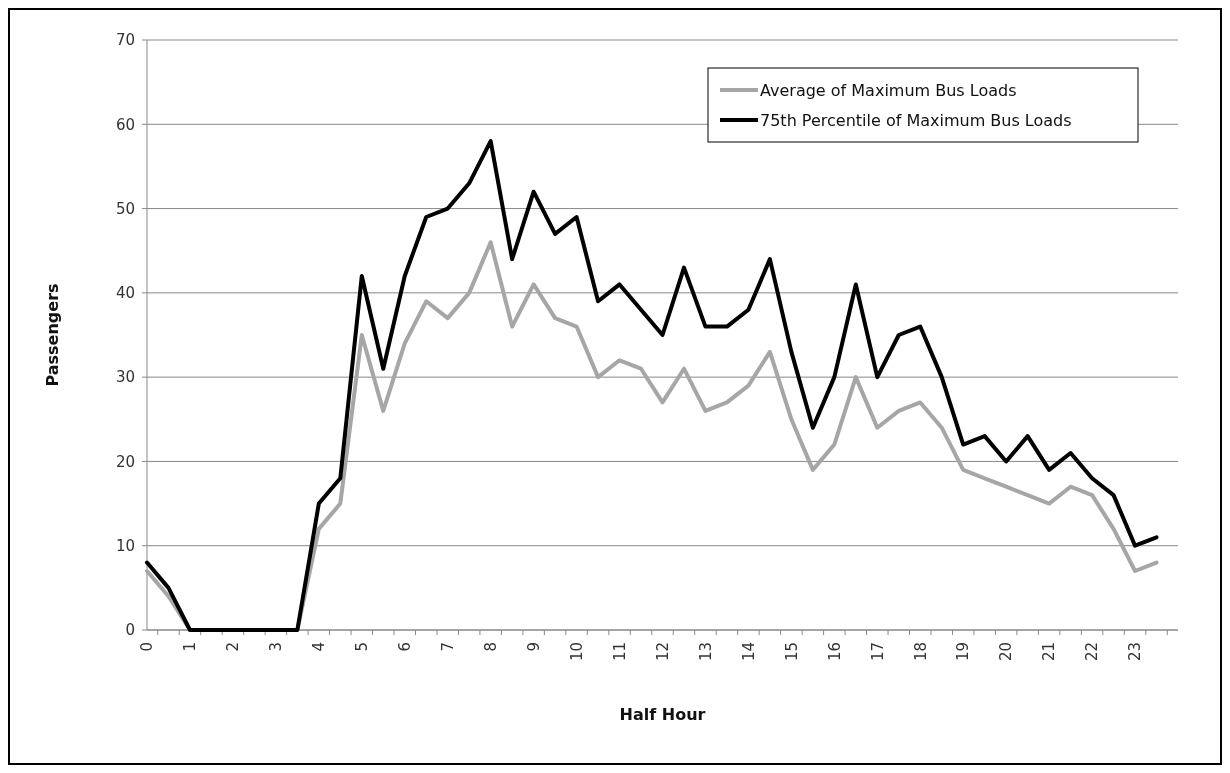 The width and height of the screenshot is (1230, 773). I want to click on y-tick-label: 70, so click(125, 40).